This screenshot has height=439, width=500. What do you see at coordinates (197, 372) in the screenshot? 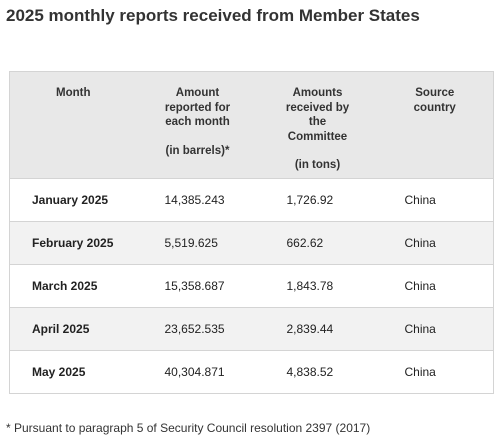
I see `amount-reported-cell: 40,304.871` at bounding box center [197, 372].